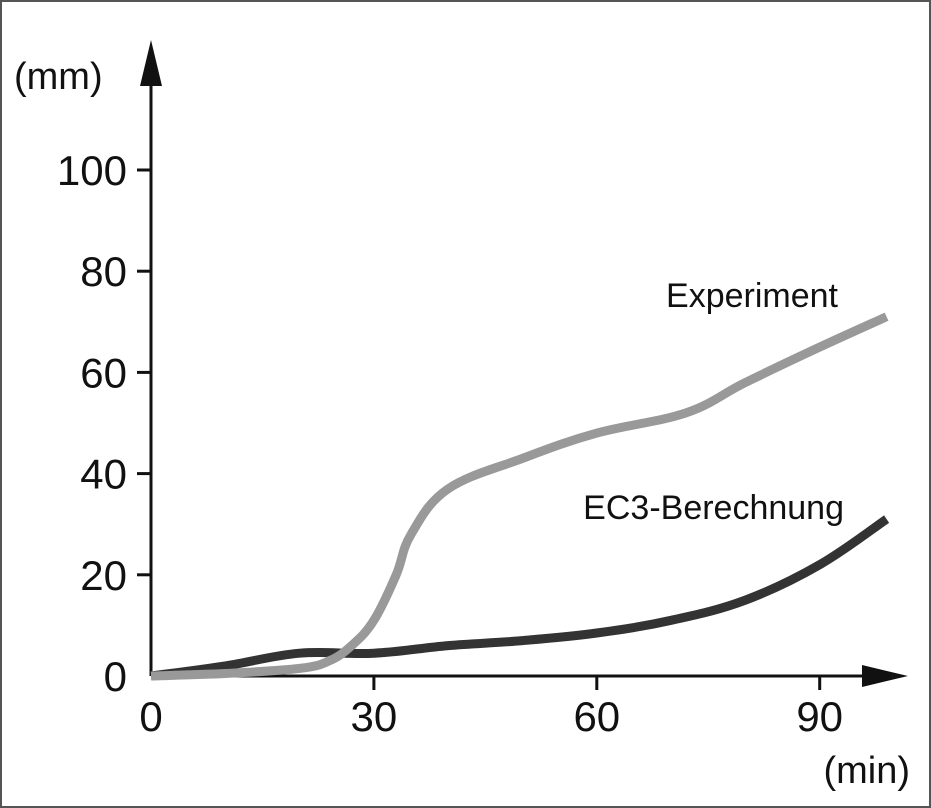 This screenshot has height=808, width=931. Describe the element at coordinates (103, 271) in the screenshot. I see `y-tick-label: 80` at that location.